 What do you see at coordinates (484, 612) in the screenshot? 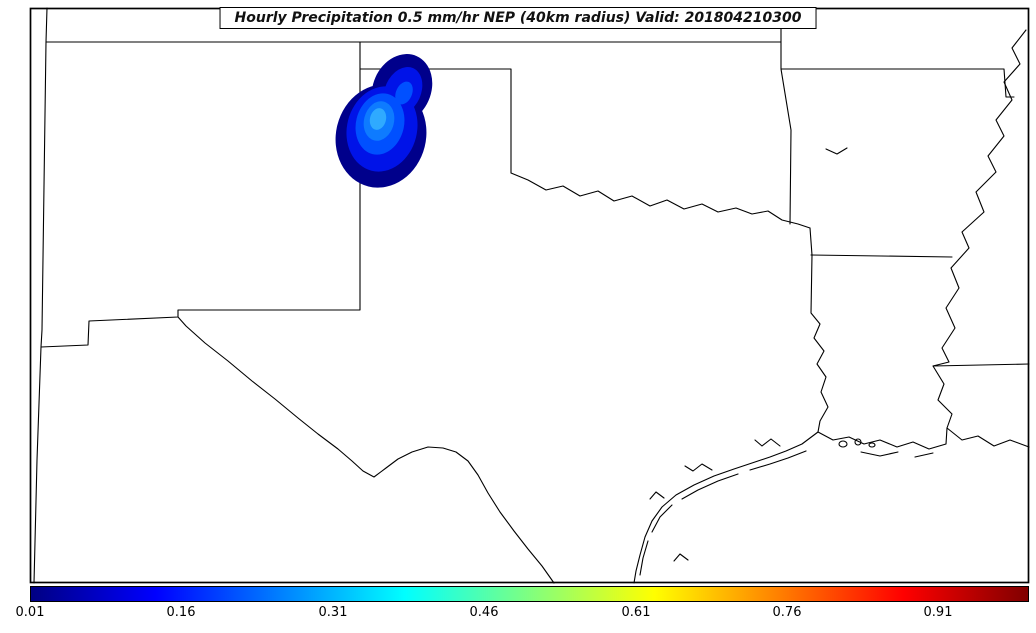
I see `colorbar-tick-label: 0.46` at bounding box center [484, 612].